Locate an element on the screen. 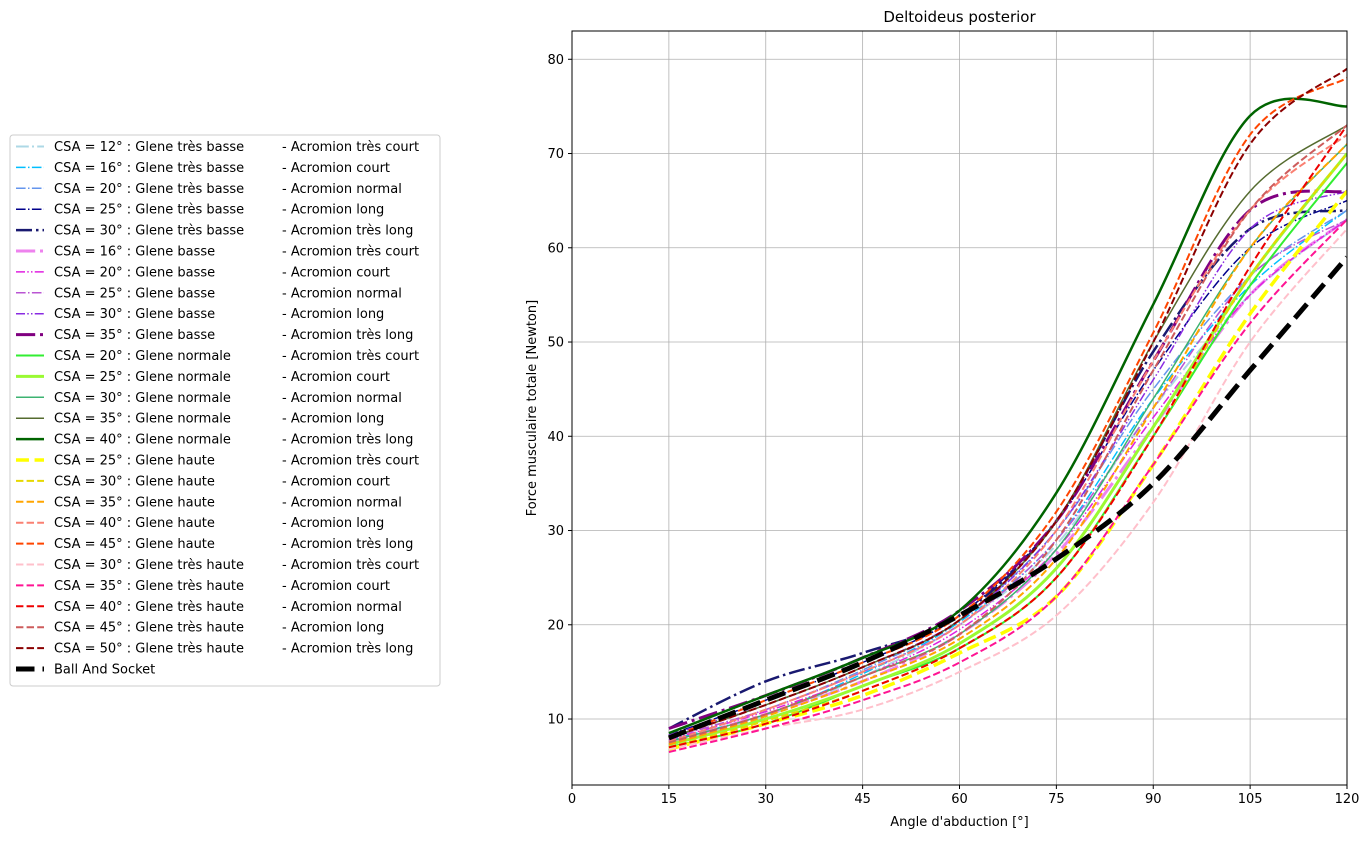  legend-label: CSA = 35° : Glene basse is located at coordinates (134, 335).